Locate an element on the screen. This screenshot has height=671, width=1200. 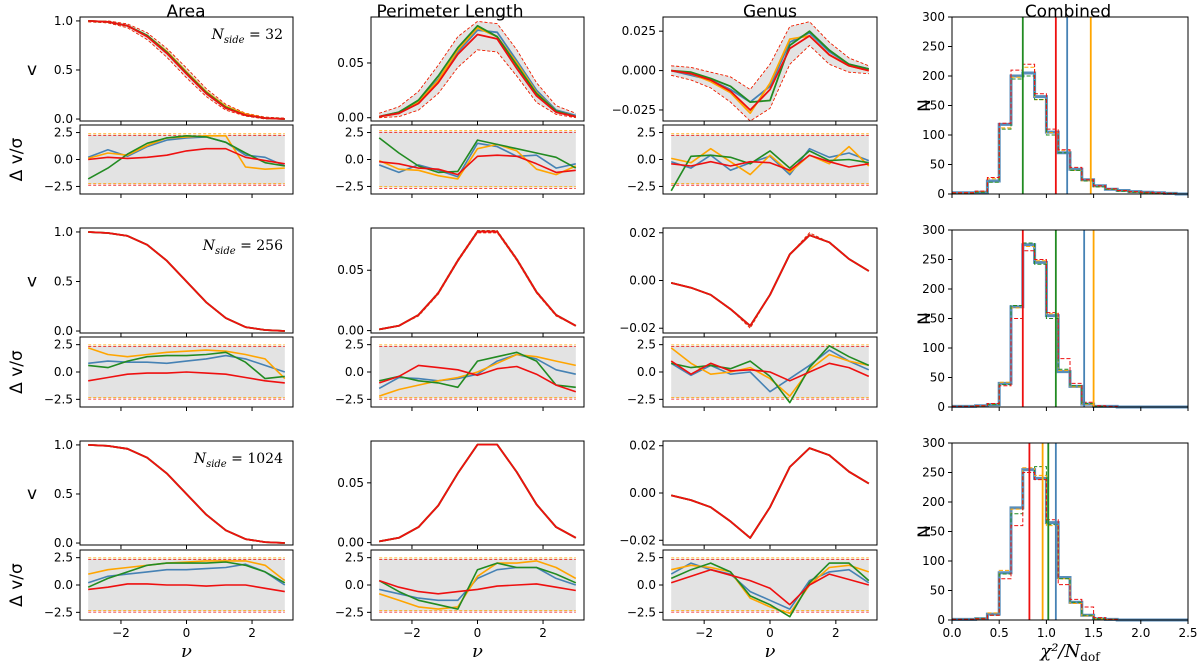
row3-dv-genus-line-green is located at coordinates (770, 590).